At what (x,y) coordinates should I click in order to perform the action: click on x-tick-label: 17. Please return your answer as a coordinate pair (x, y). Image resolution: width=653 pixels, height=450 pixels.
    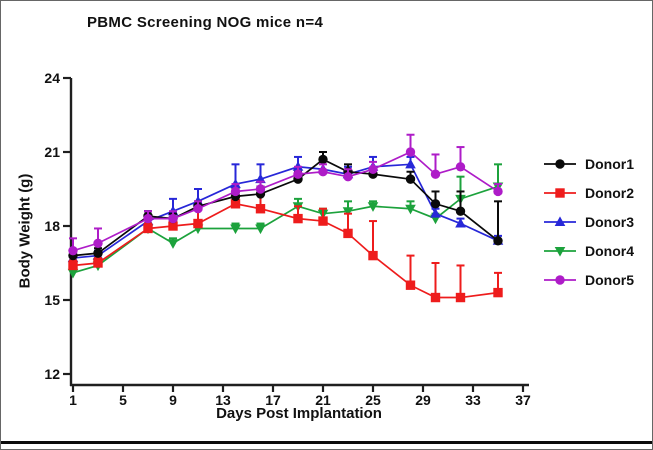
    Looking at the image, I should click on (273, 400).